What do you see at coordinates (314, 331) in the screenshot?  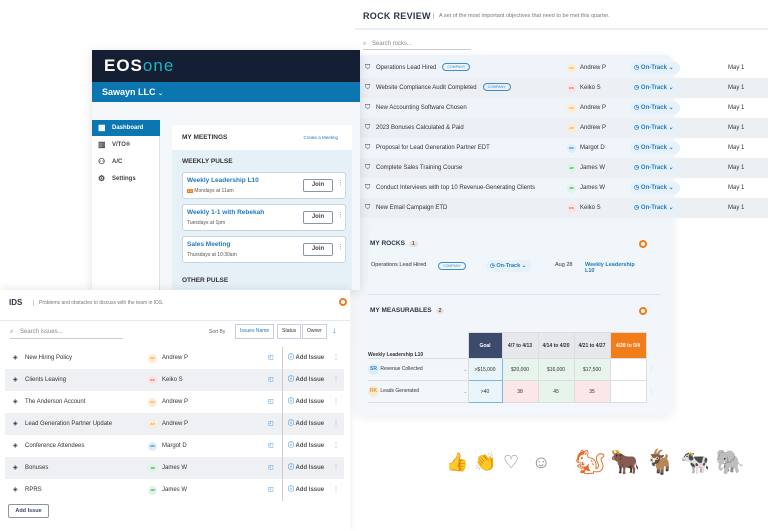 I see `sort-owner: Owner` at bounding box center [314, 331].